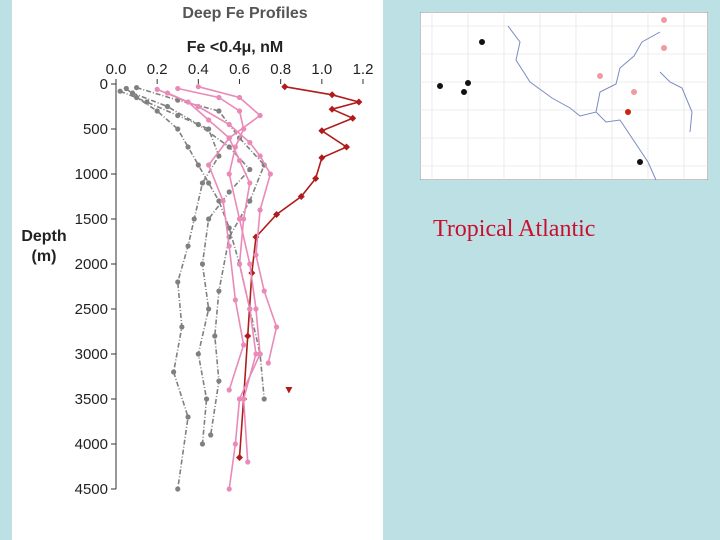 Image resolution: width=720 pixels, height=540 pixels. Describe the element at coordinates (157, 69) in the screenshot. I see `x-tick-label: 0.2` at that location.